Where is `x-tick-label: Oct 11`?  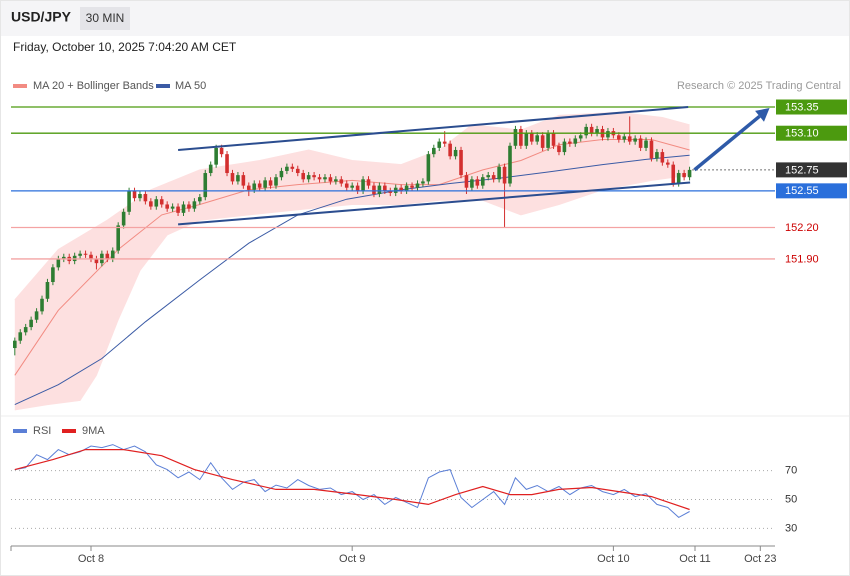
x-tick-label: Oct 11 is located at coordinates (695, 559).